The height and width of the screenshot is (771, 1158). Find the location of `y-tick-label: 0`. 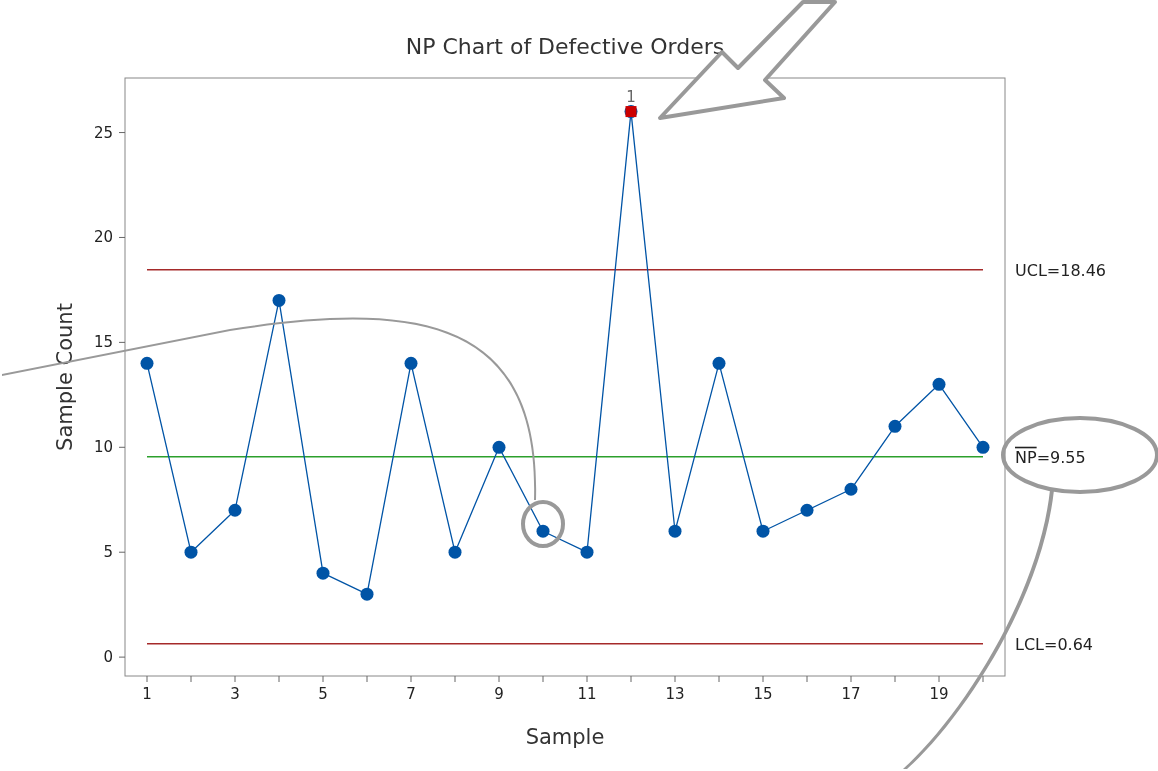

y-tick-label: 0 is located at coordinates (108, 657).